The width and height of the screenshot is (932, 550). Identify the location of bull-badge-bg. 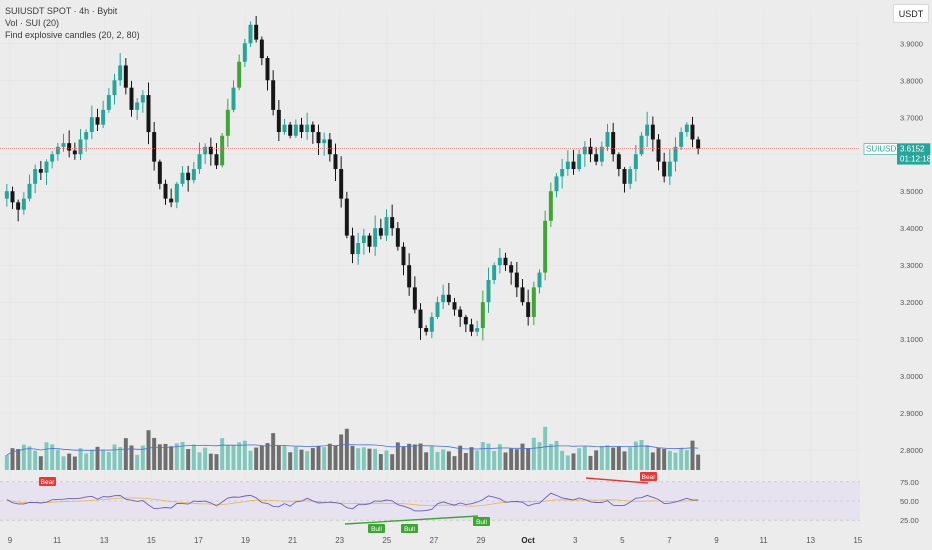
(409, 528).